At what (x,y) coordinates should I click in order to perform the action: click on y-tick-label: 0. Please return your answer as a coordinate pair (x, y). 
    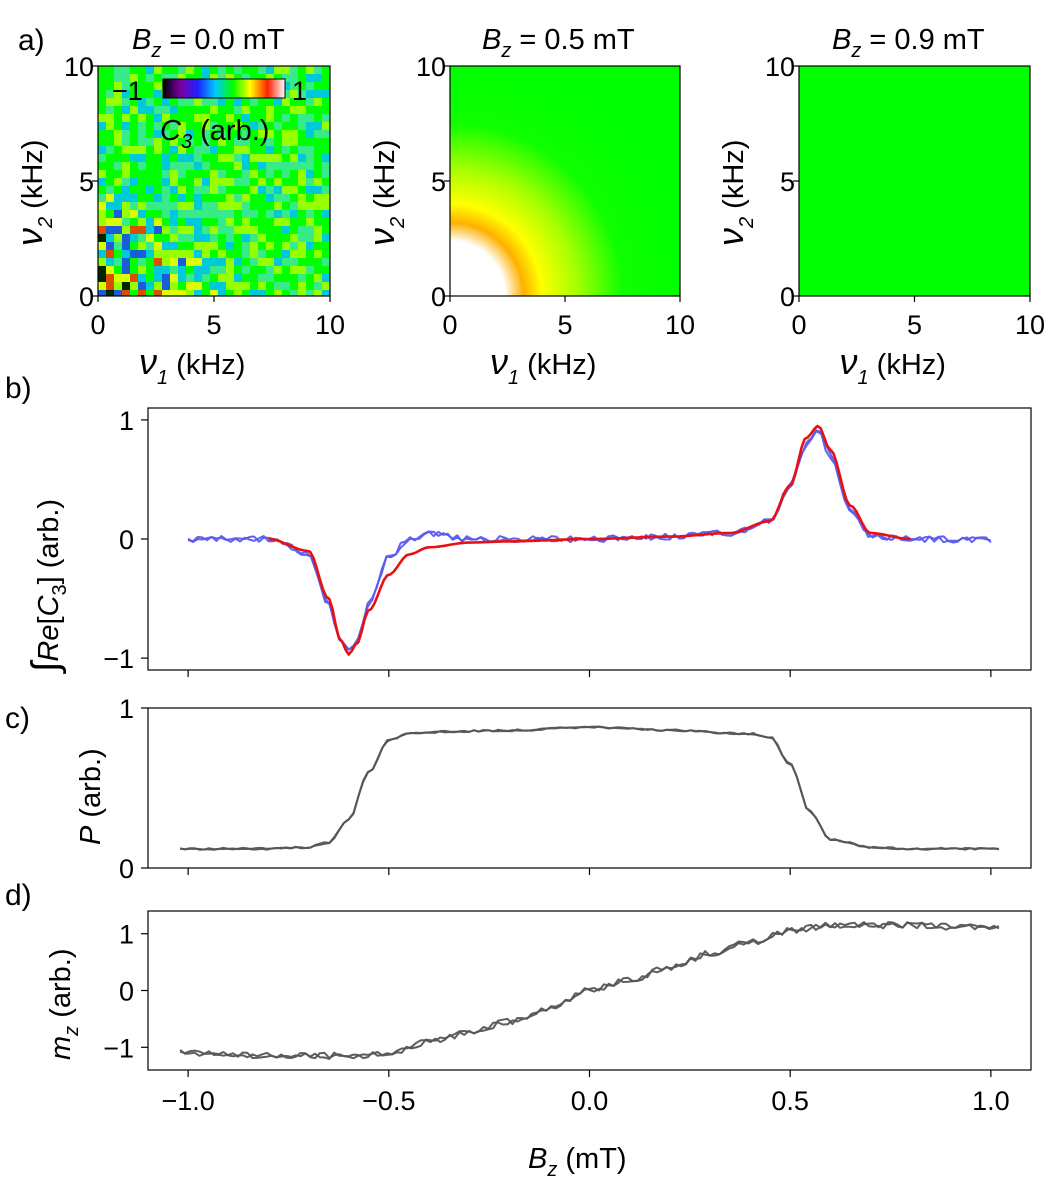
    Looking at the image, I should click on (126, 540).